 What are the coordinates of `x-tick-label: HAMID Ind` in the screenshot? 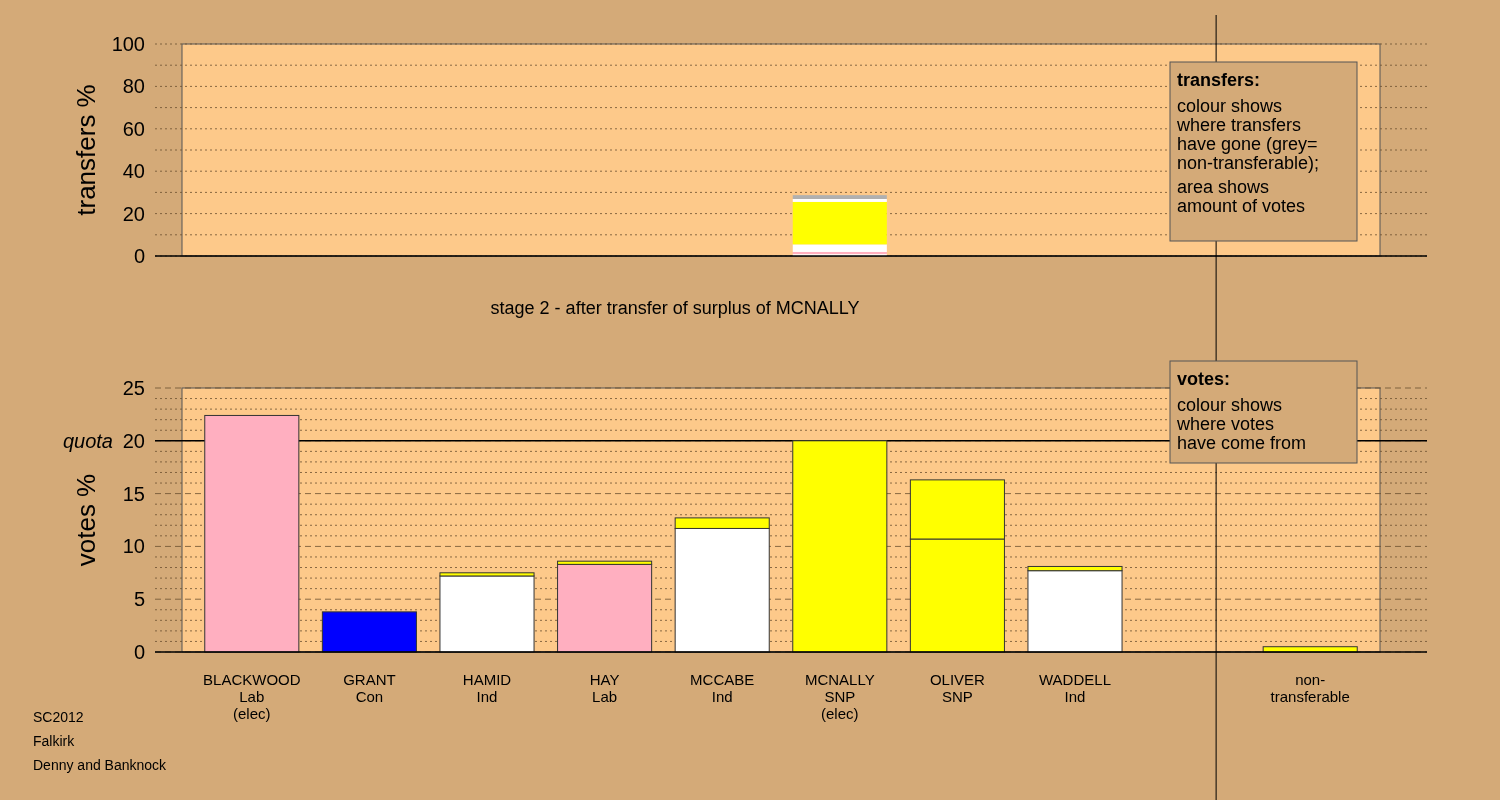 It's located at (487, 688).